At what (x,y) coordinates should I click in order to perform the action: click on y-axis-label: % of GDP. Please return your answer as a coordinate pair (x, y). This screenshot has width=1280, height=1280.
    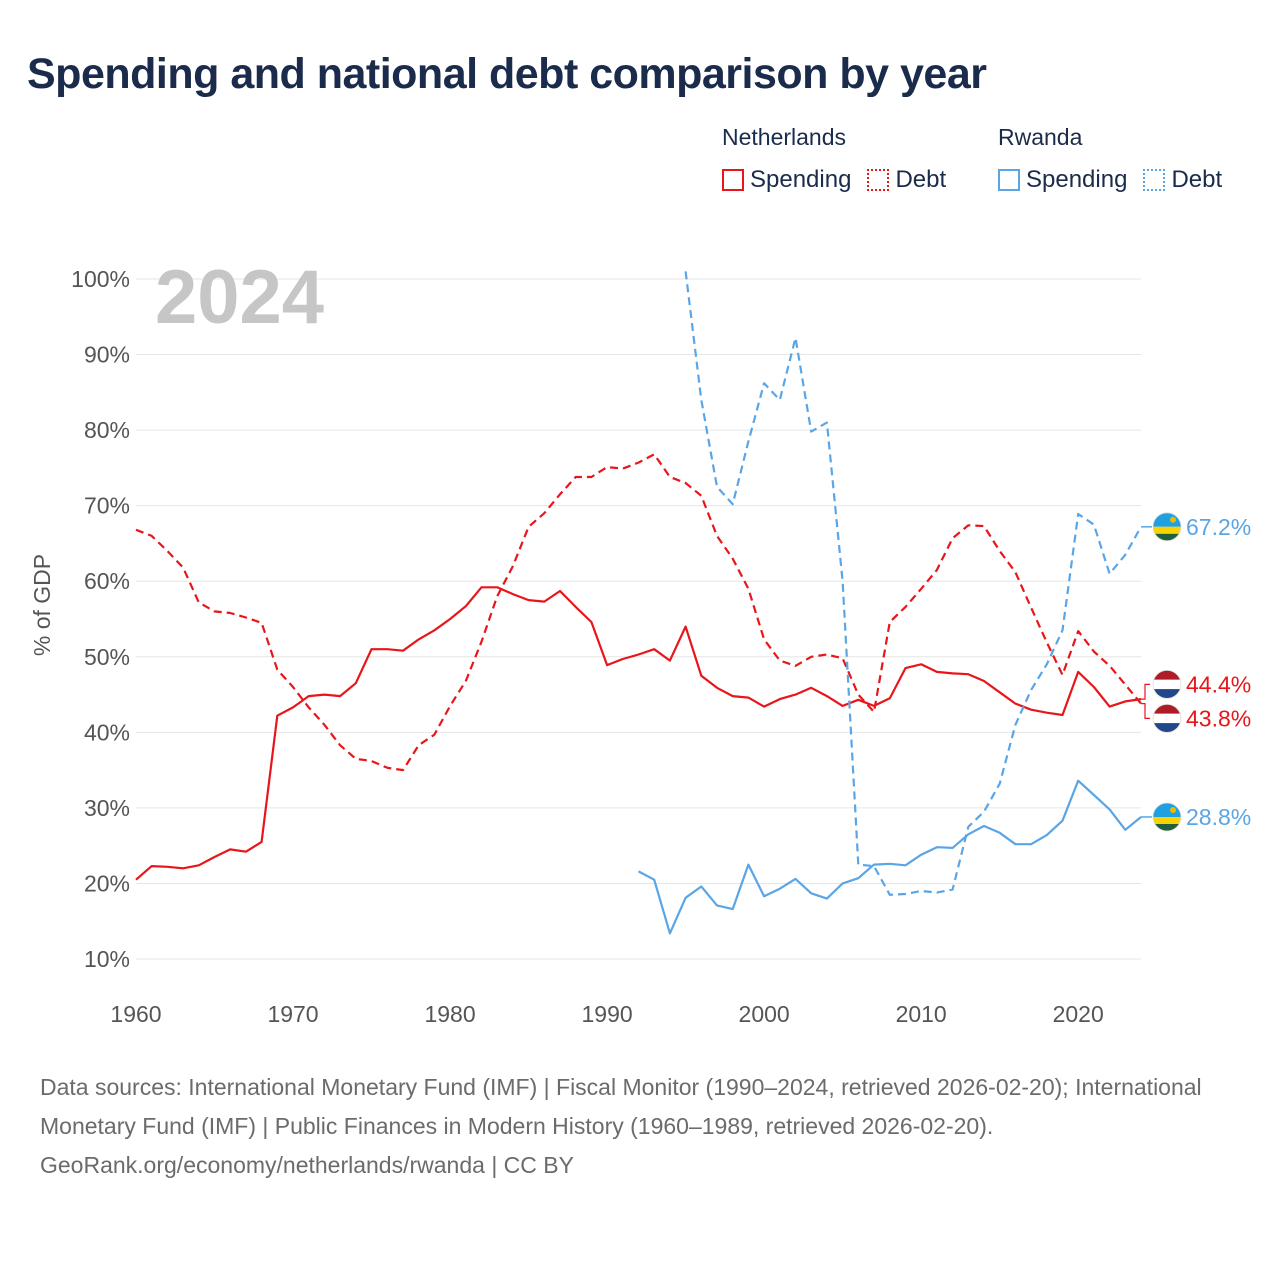
    Looking at the image, I should click on (42, 605).